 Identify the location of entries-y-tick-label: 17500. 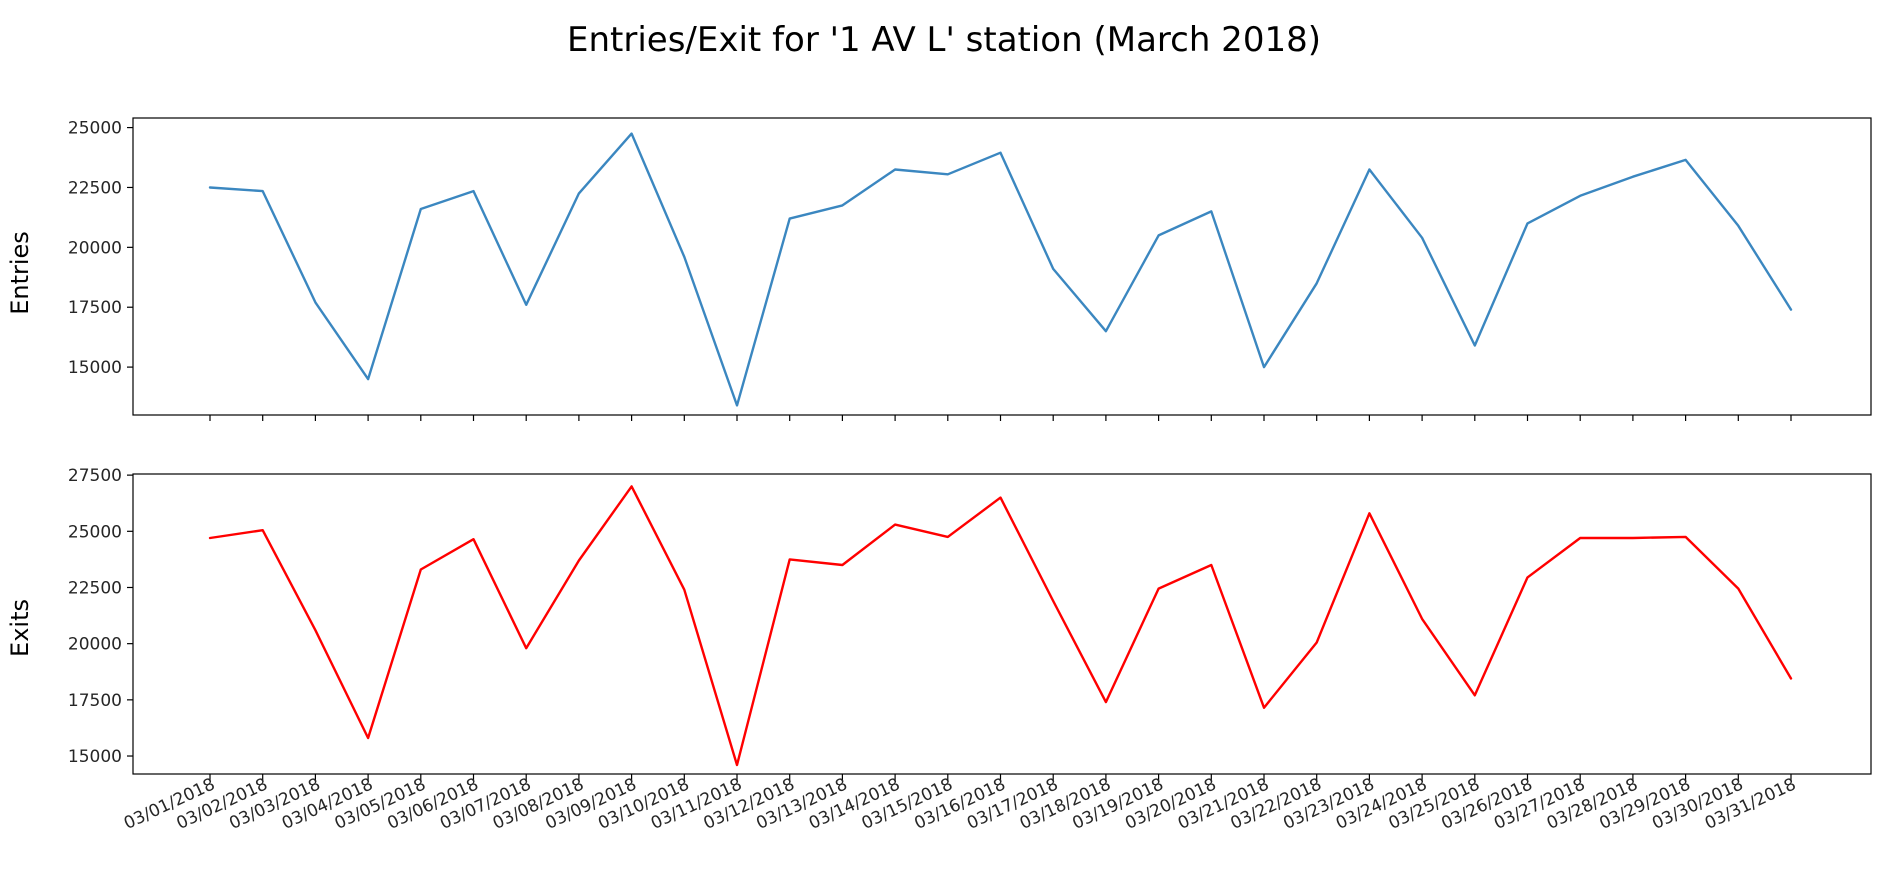
(95, 308).